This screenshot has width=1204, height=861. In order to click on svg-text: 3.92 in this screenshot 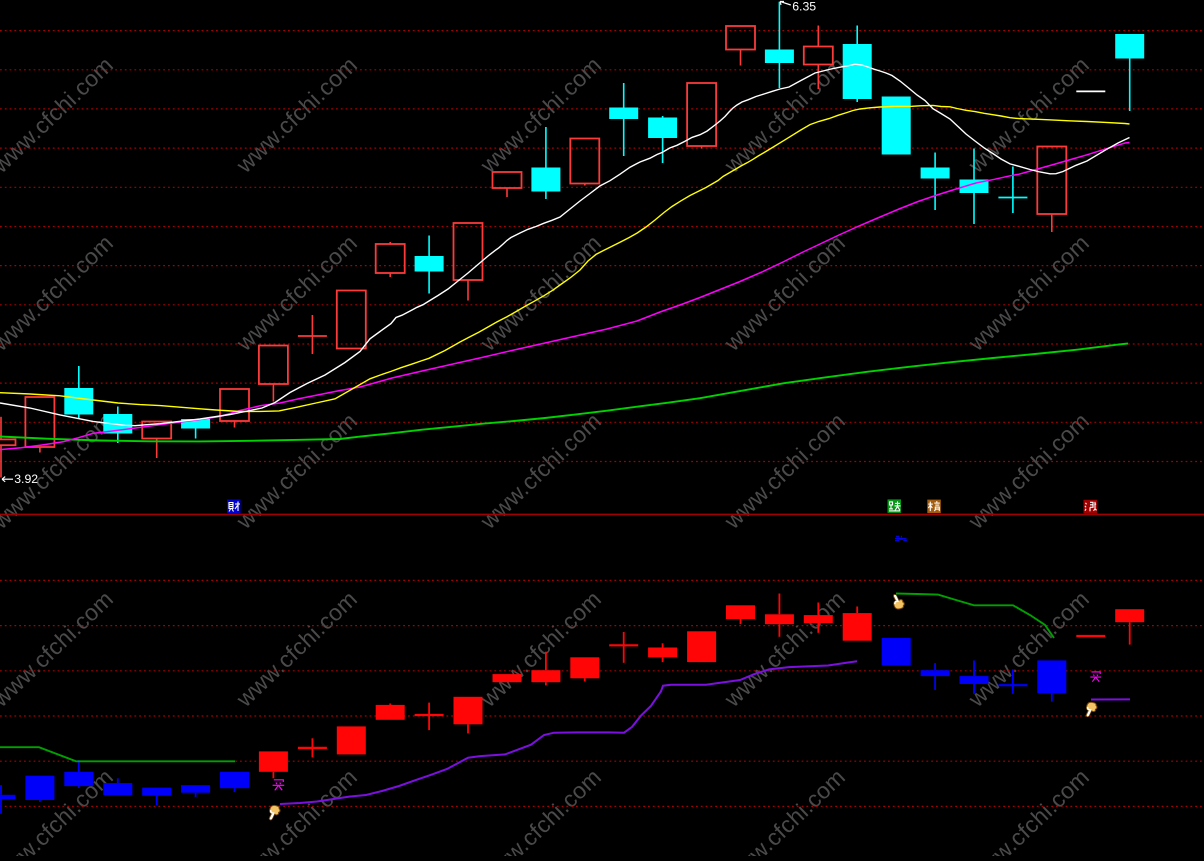, I will do `click(26, 479)`.